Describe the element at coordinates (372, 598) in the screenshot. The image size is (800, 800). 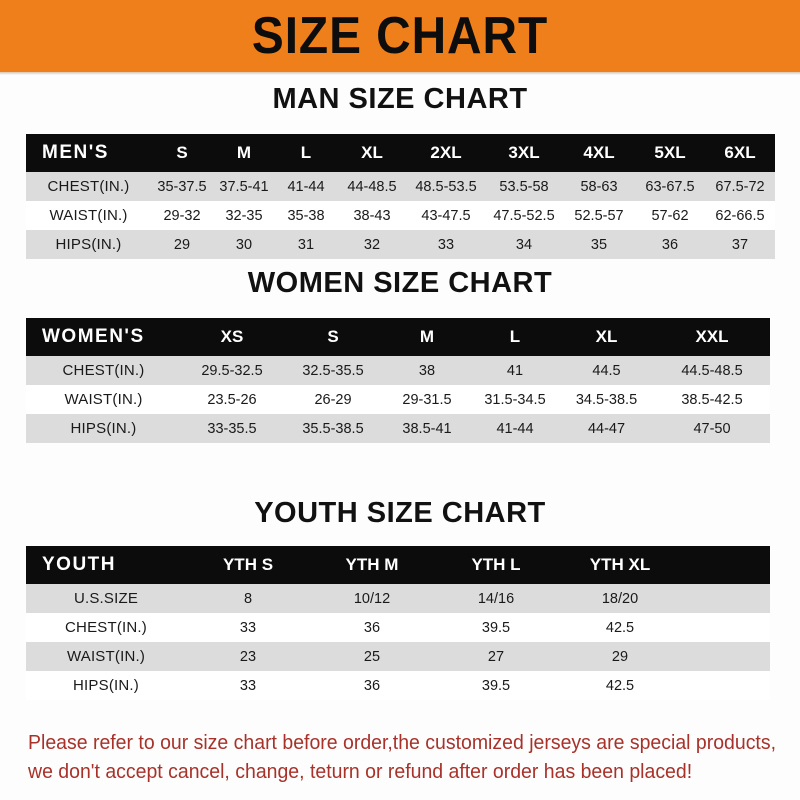
I see `table-cell: 10/12` at that location.